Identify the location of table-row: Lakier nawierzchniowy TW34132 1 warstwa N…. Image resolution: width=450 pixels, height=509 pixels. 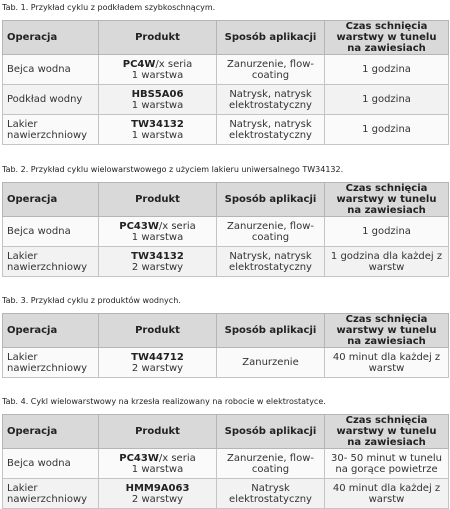
(225, 129).